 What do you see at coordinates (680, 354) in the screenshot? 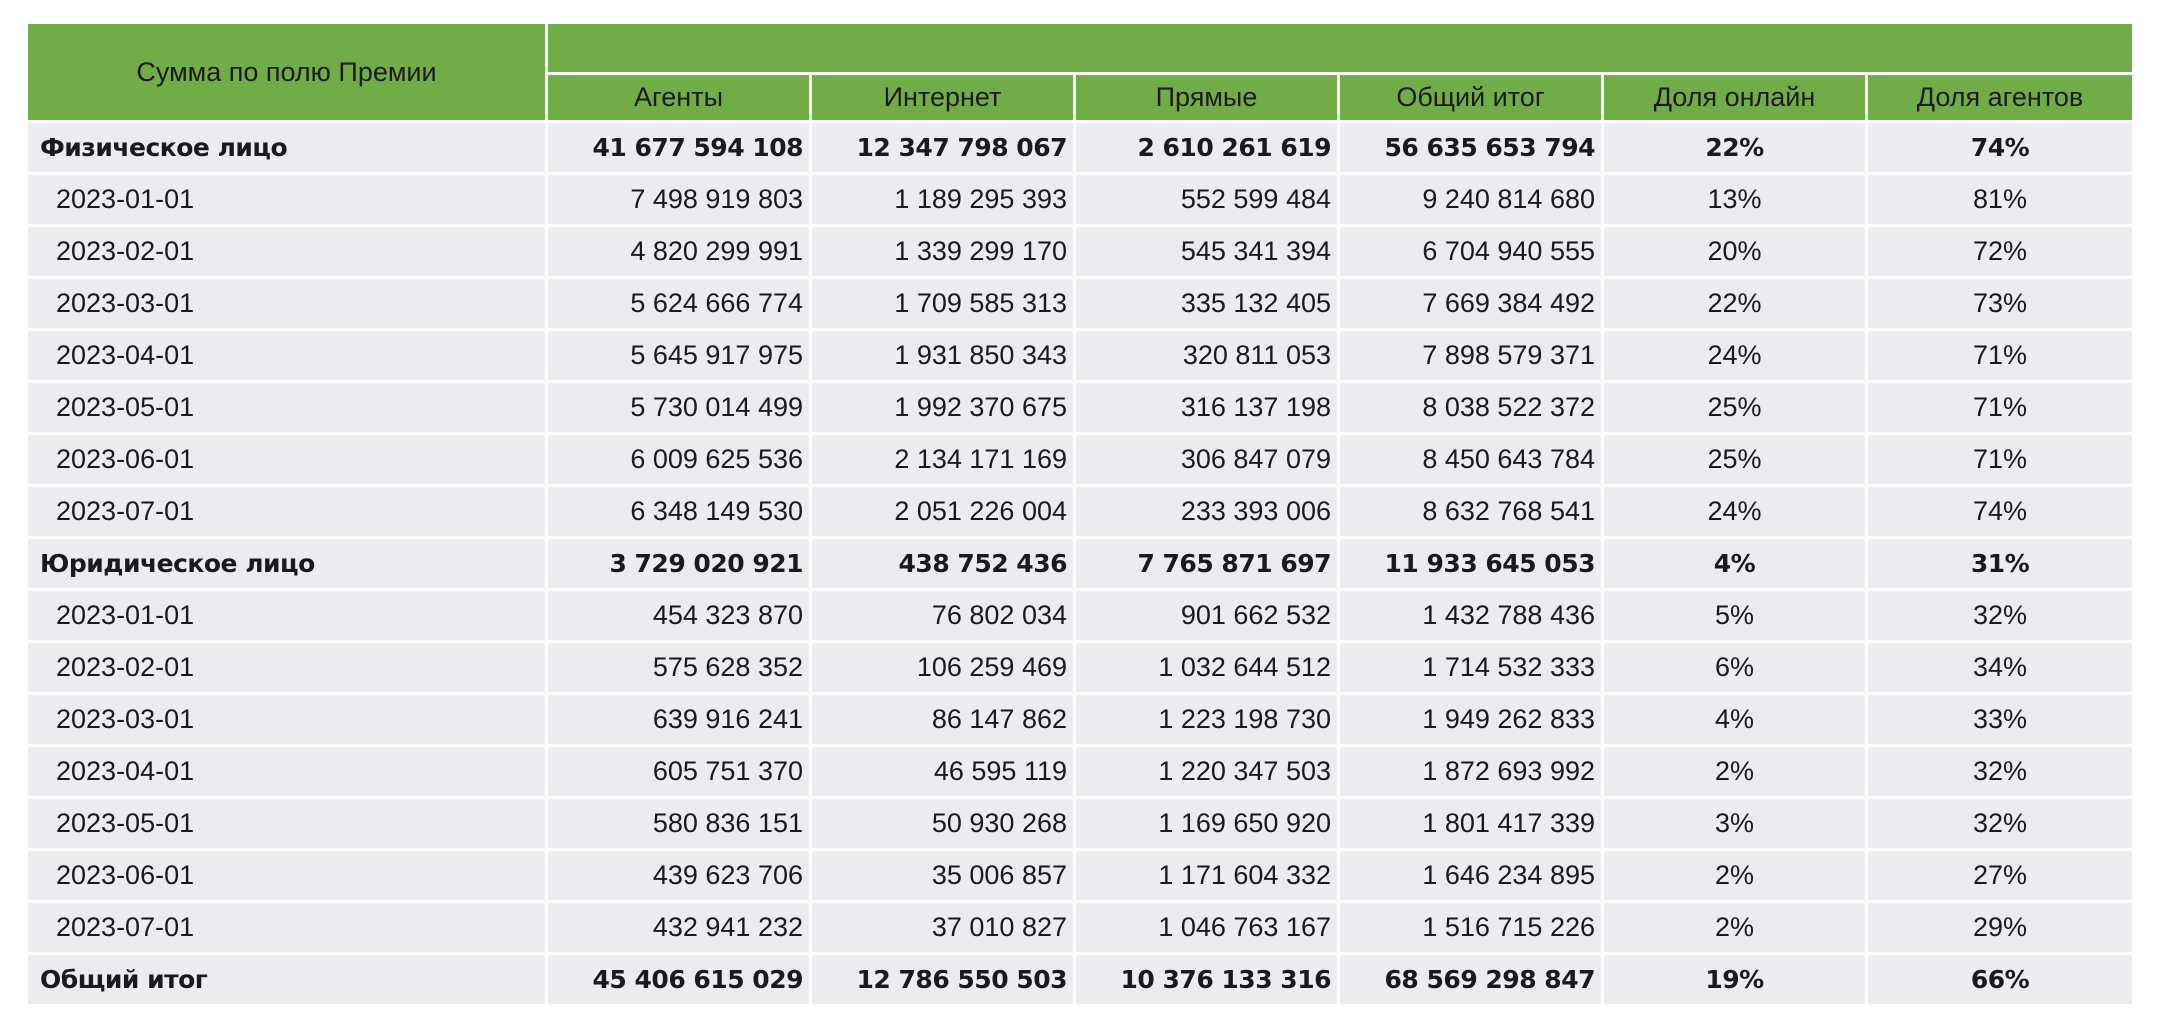
I see `cell-agents: 5 645 917 975` at bounding box center [680, 354].